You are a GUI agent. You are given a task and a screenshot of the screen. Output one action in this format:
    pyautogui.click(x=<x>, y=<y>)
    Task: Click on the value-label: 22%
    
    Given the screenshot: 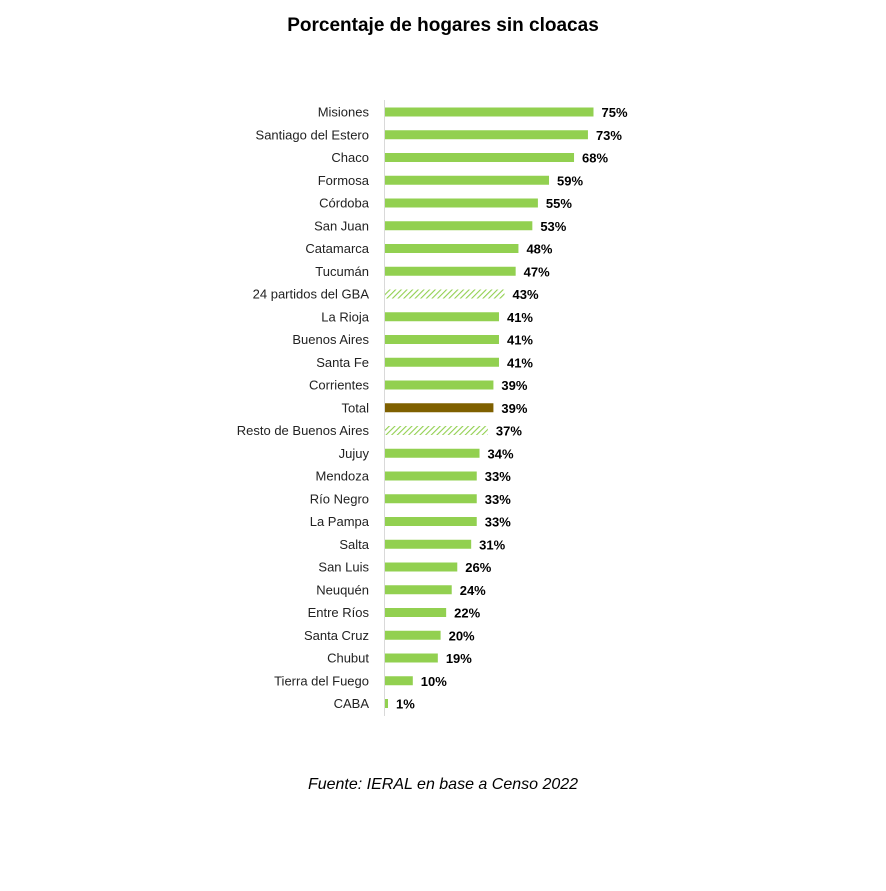 What is the action you would take?
    pyautogui.click(x=467, y=613)
    